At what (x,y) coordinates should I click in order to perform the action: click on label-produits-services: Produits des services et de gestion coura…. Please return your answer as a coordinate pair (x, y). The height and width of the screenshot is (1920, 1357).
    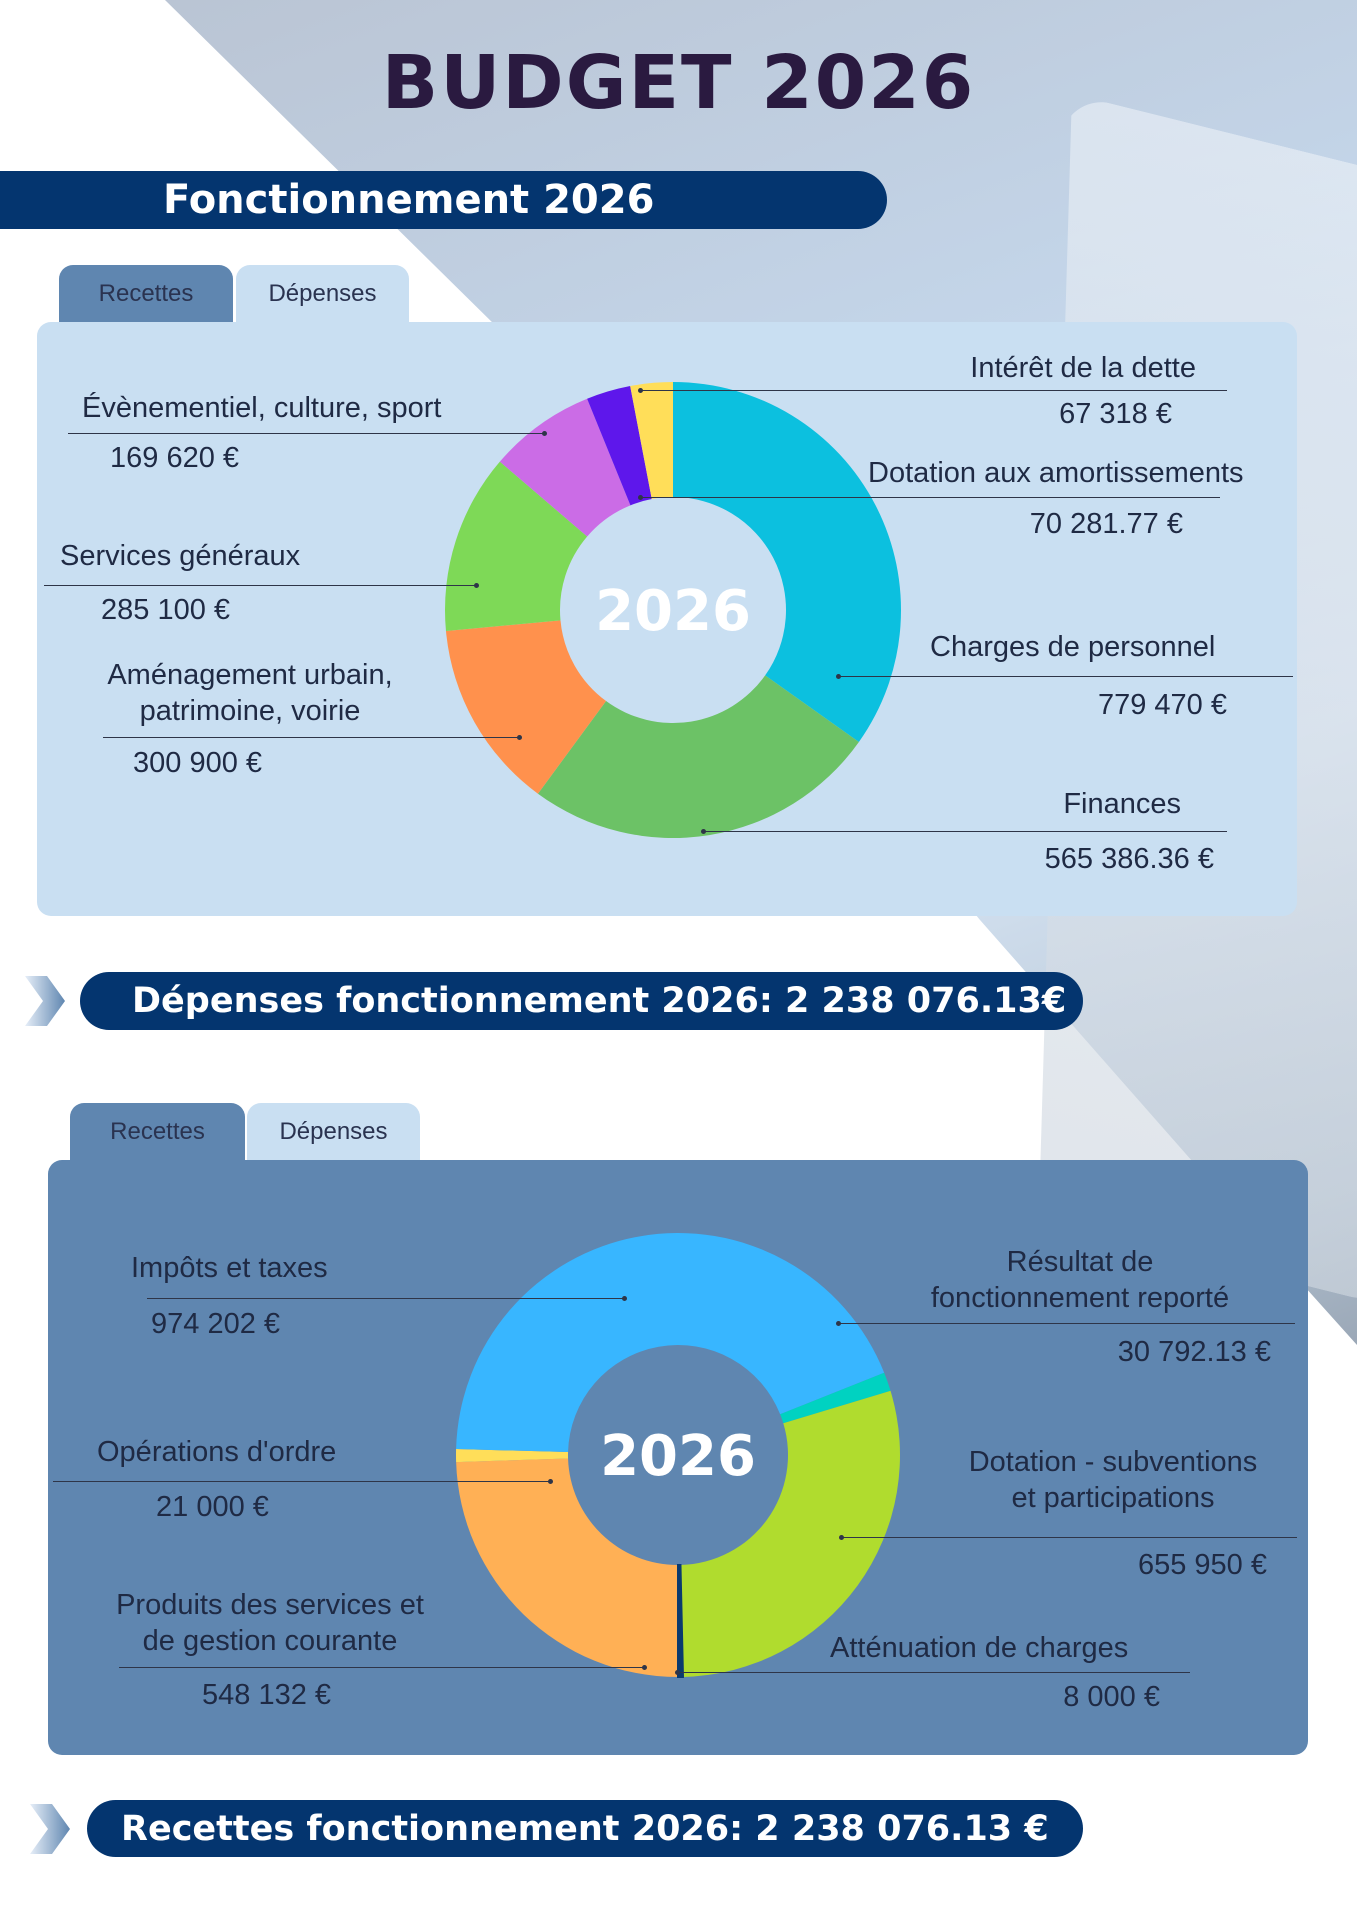
    Looking at the image, I should click on (270, 1623).